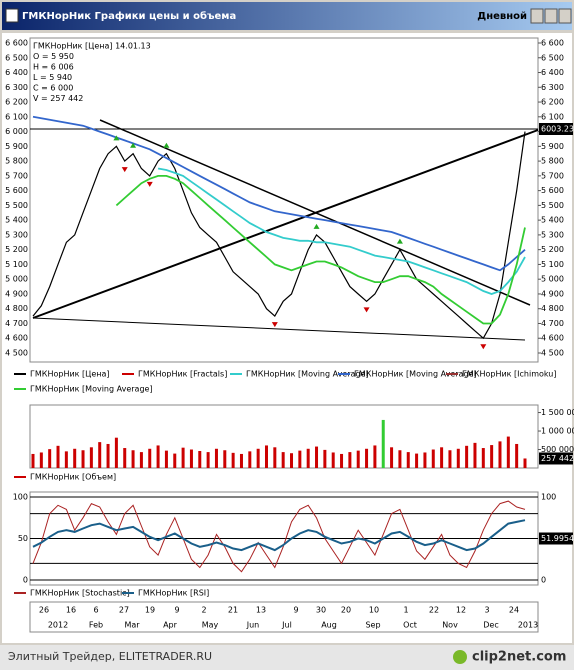 Image resolution: width=574 pixels, height=670 pixels. I want to click on y-tick-label: 5 000, so click(16, 279).